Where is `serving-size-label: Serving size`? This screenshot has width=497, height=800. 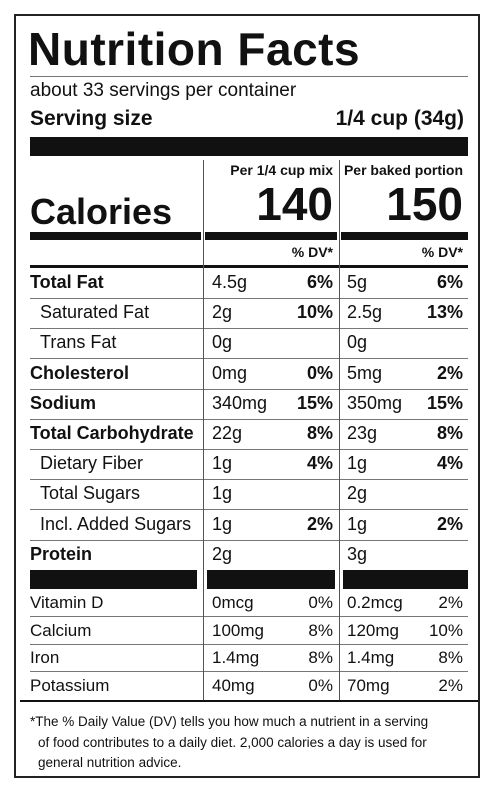
serving-size-label: Serving size is located at coordinates (91, 118).